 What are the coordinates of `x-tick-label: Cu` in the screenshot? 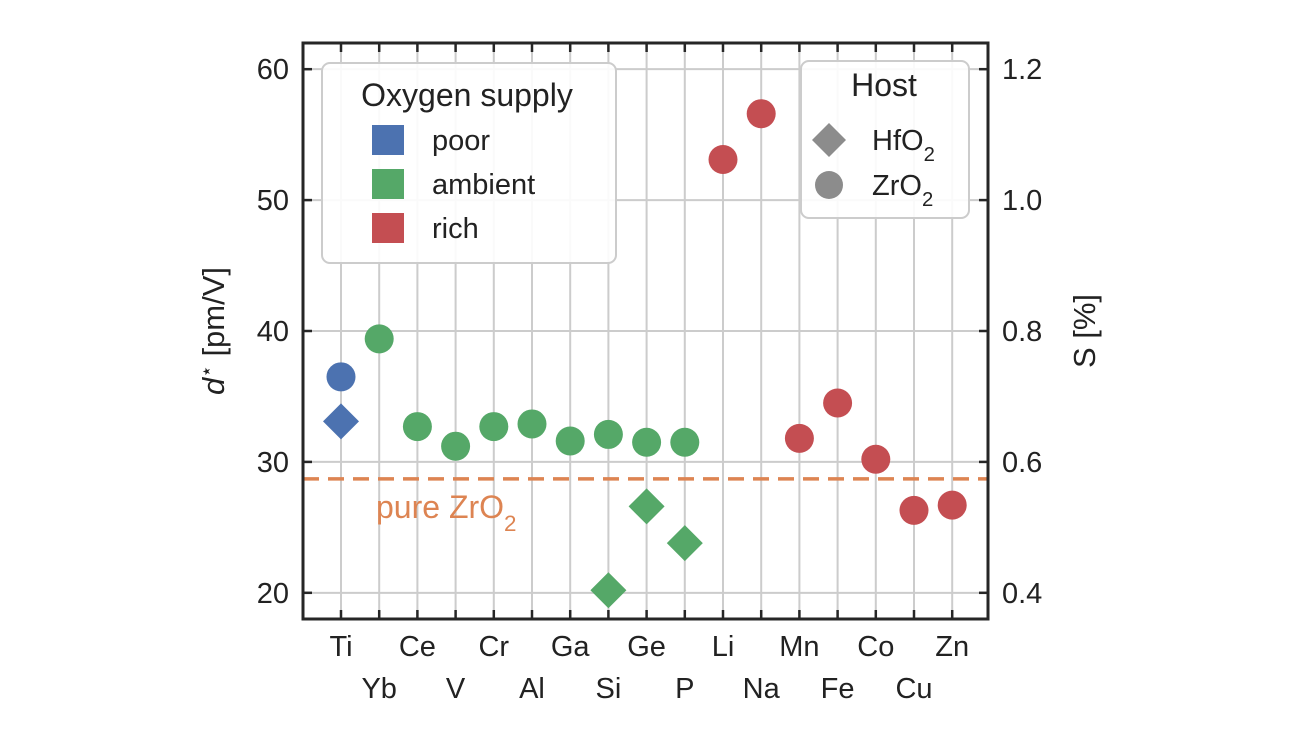 It's located at (913, 689).